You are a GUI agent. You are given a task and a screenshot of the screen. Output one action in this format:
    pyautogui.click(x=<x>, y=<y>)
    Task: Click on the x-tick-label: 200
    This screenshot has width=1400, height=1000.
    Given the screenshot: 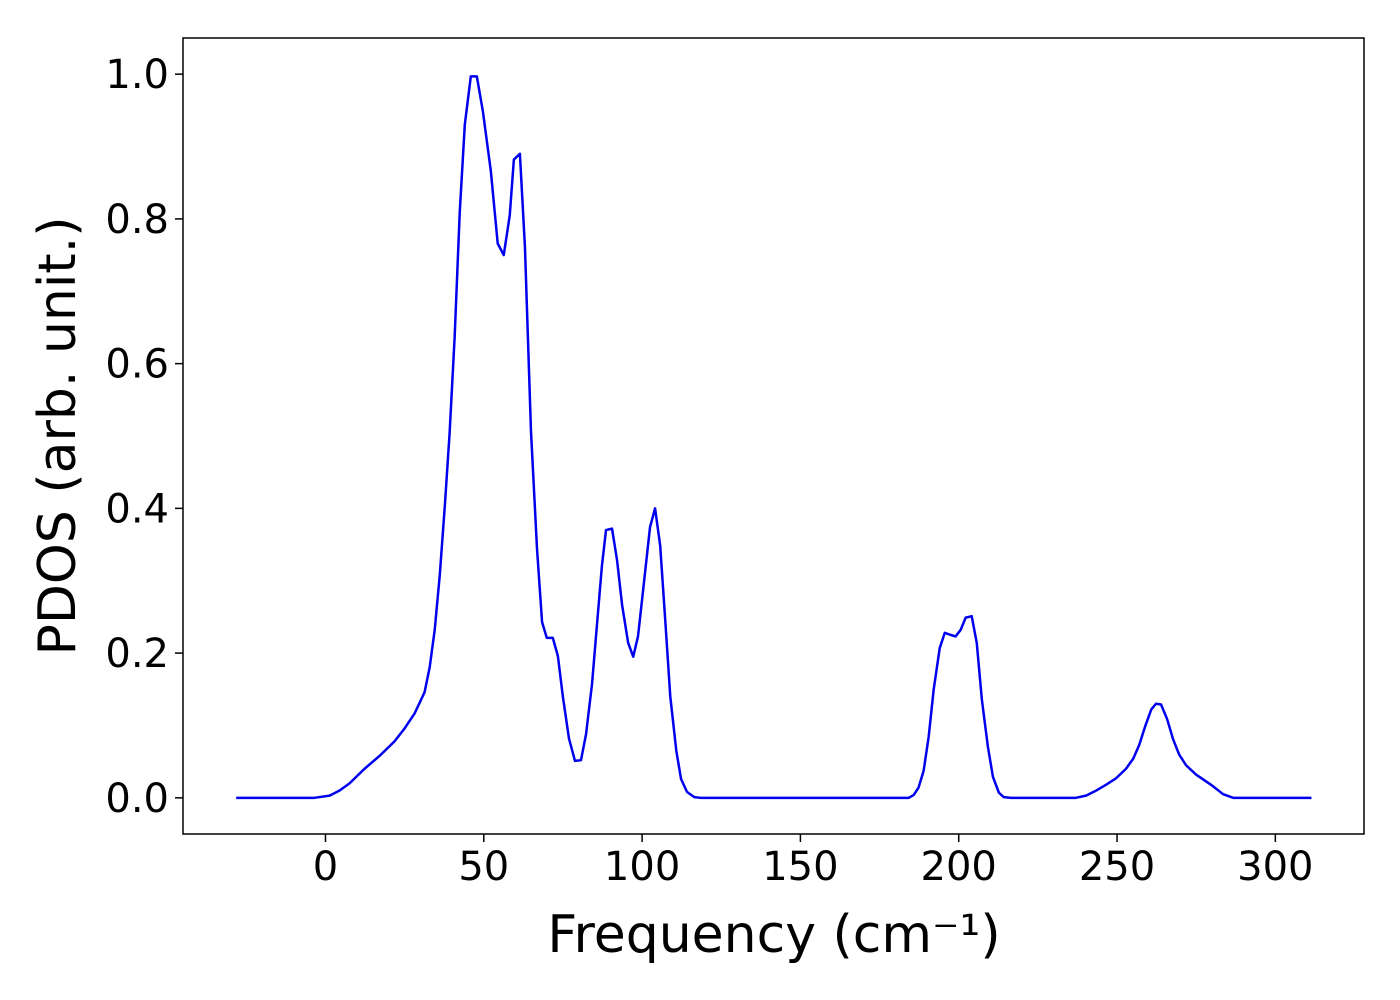 What is the action you would take?
    pyautogui.click(x=959, y=867)
    